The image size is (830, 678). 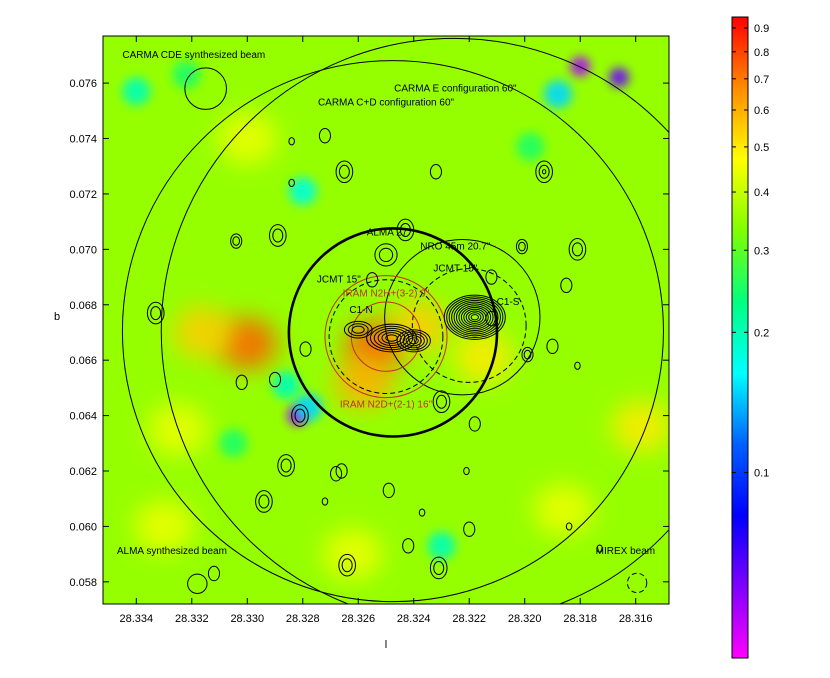 What do you see at coordinates (83, 583) in the screenshot?
I see `y-tick-label: 0.058` at bounding box center [83, 583].